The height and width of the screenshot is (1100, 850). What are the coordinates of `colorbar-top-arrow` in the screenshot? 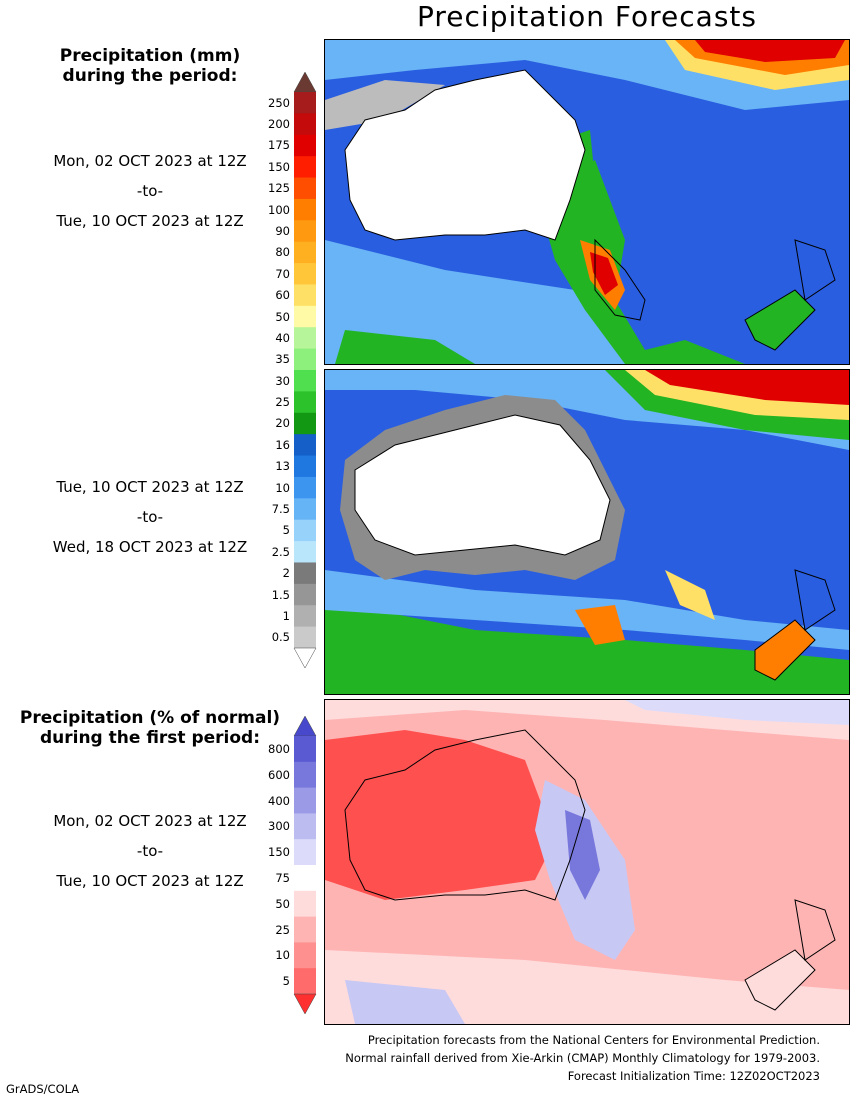 It's located at (305, 726).